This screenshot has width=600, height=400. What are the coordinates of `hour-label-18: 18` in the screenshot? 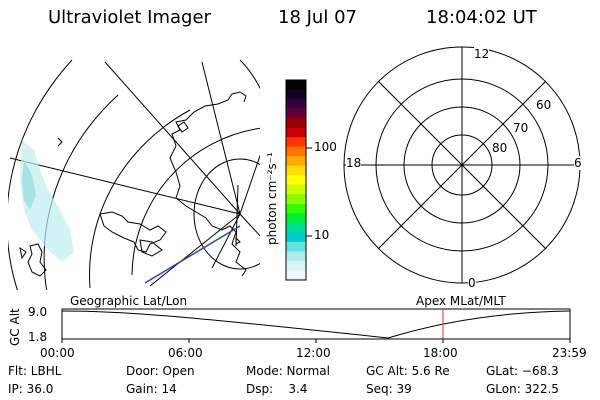 It's located at (354, 163).